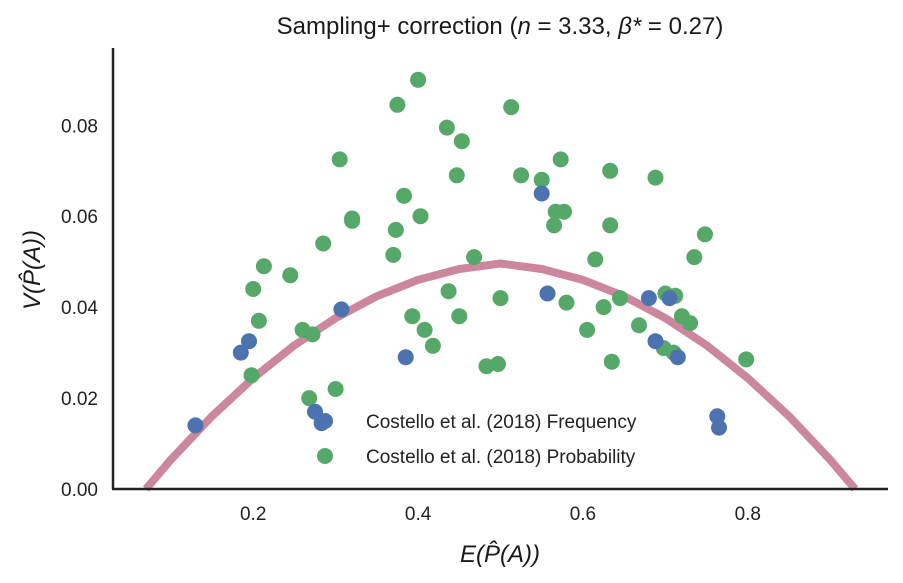 The width and height of the screenshot is (903, 583). I want to click on x-tick-label-1: 0.4, so click(418, 514).